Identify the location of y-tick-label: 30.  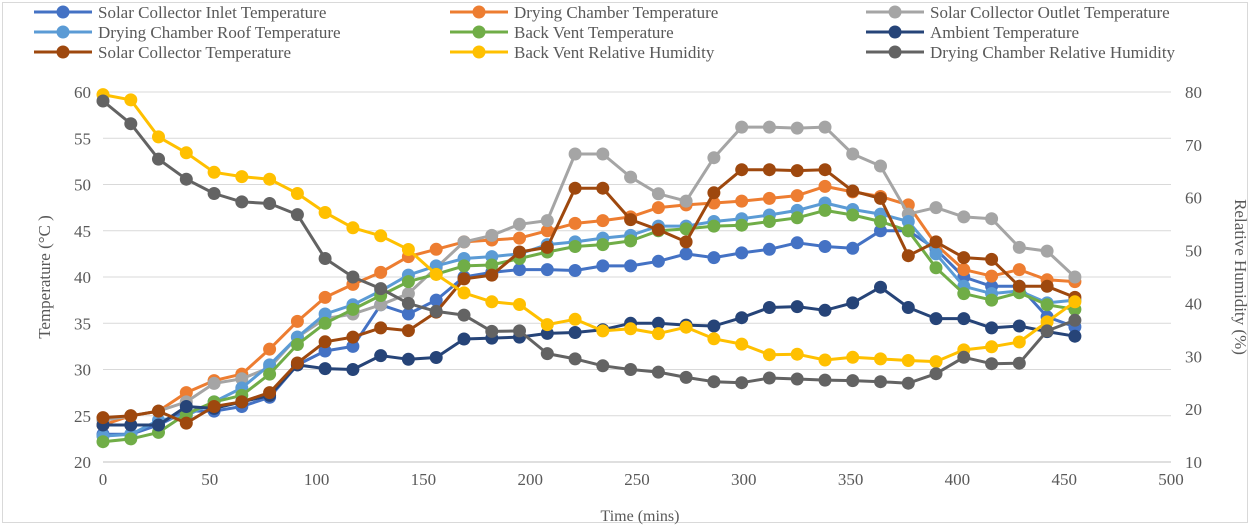
(82, 370).